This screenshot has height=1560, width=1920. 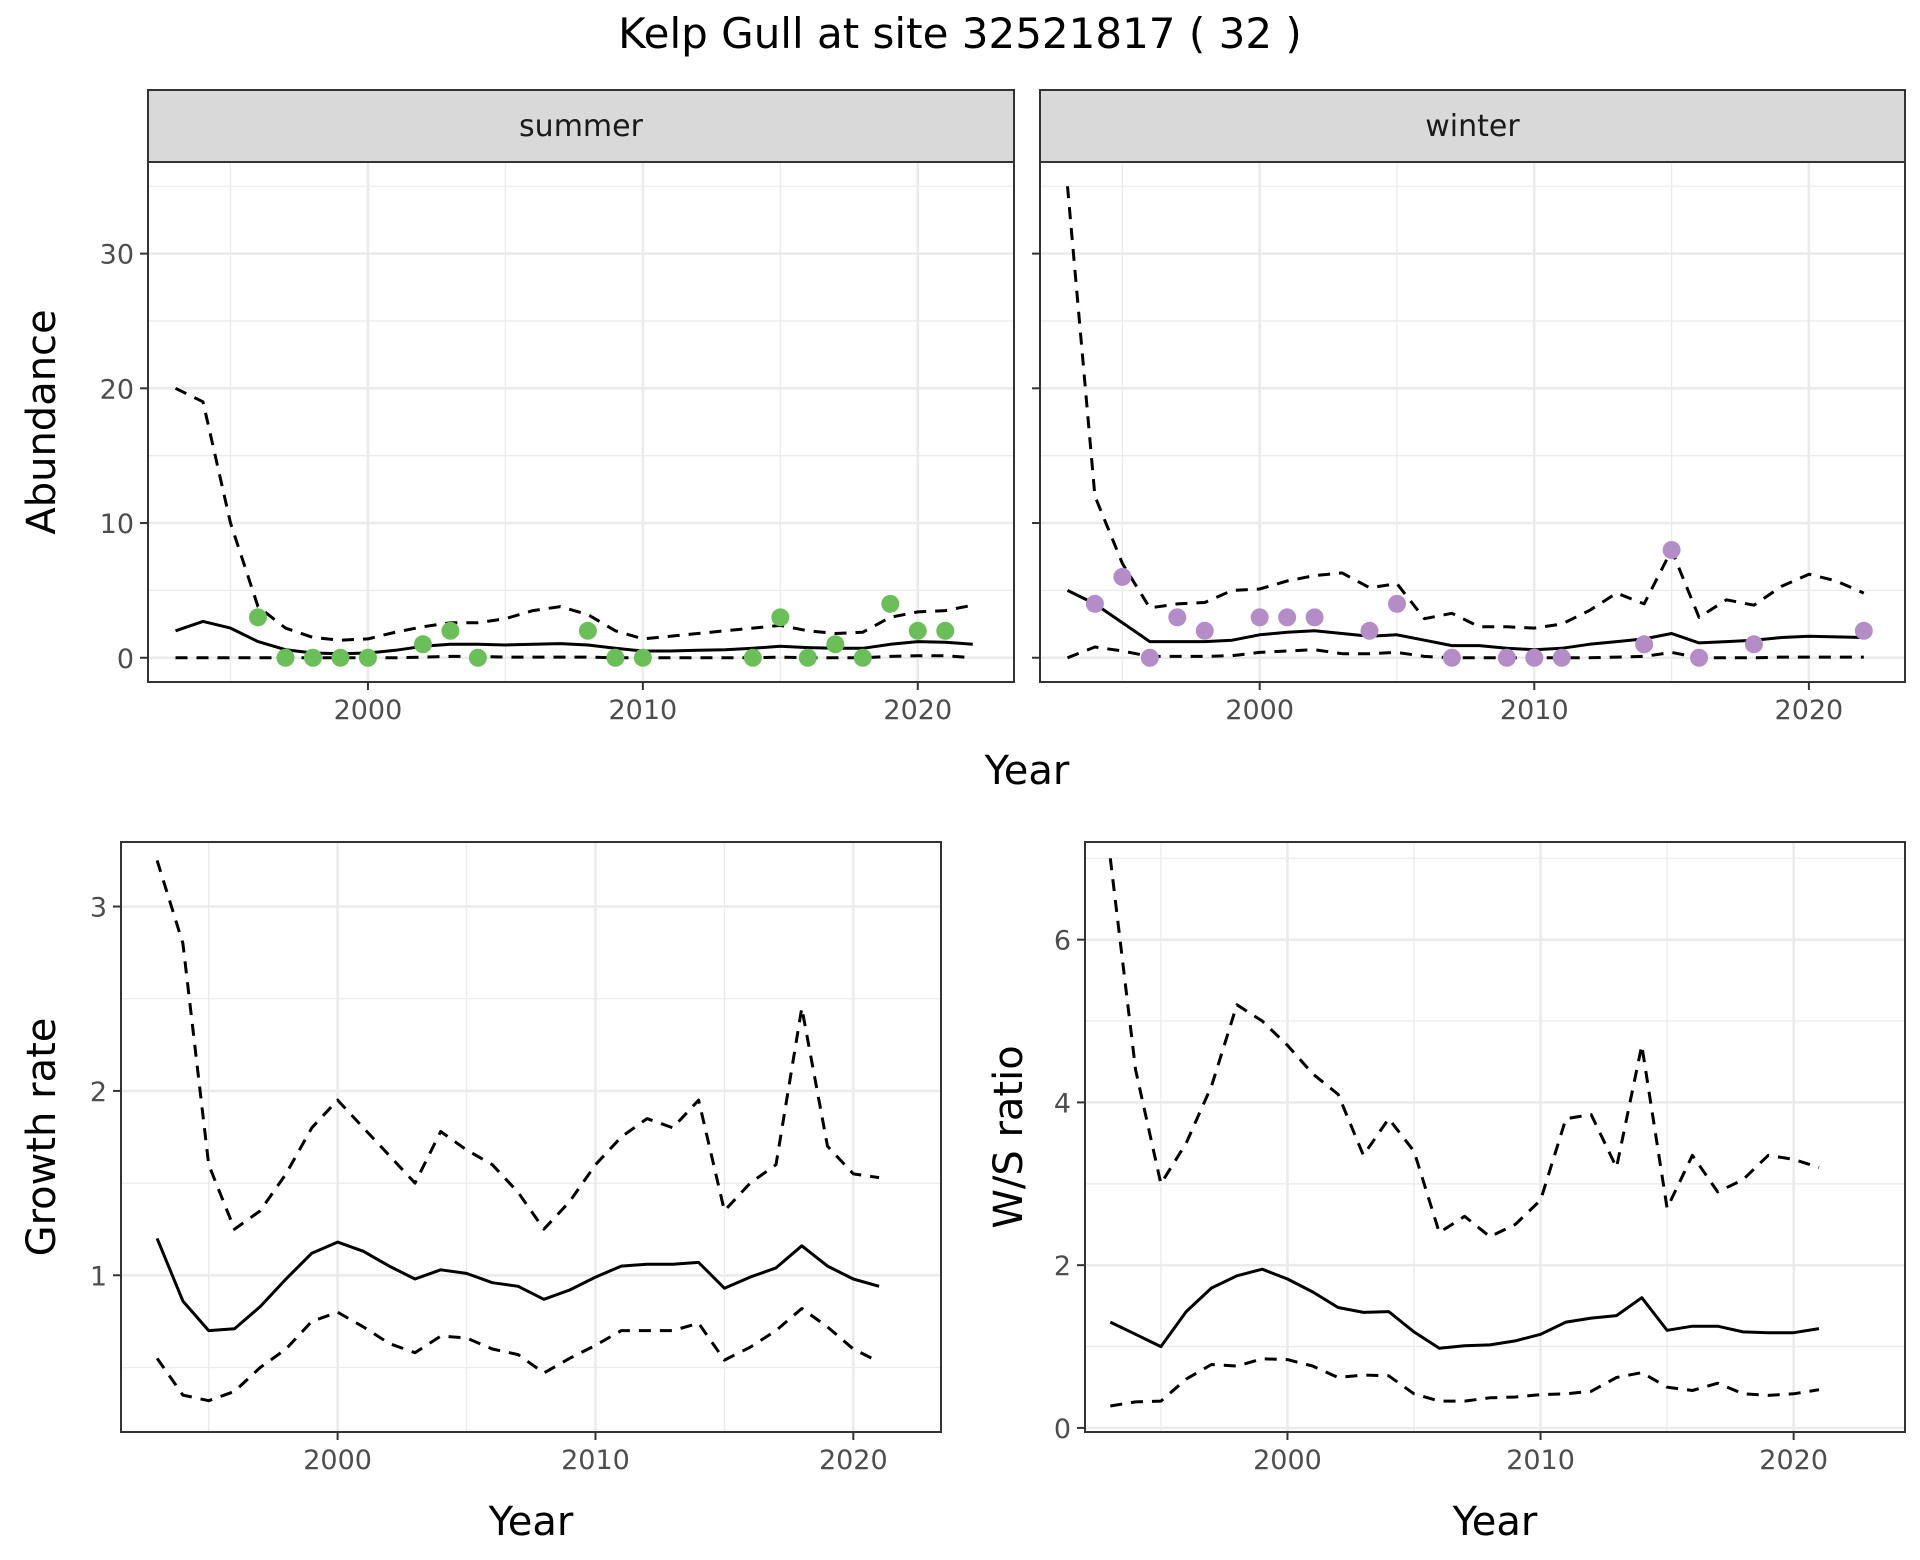 What do you see at coordinates (117, 255) in the screenshot?
I see `y-tick-label: 30` at bounding box center [117, 255].